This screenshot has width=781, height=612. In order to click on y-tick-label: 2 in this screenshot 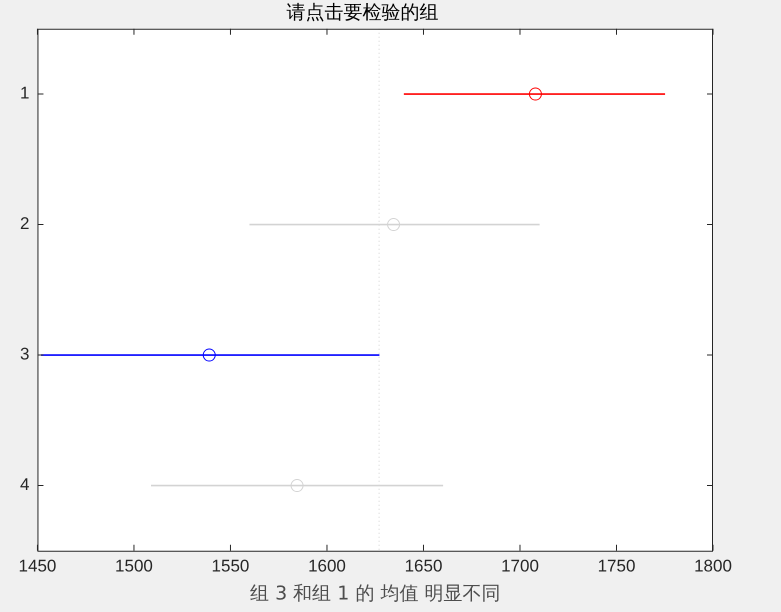, I will do `click(25, 224)`.